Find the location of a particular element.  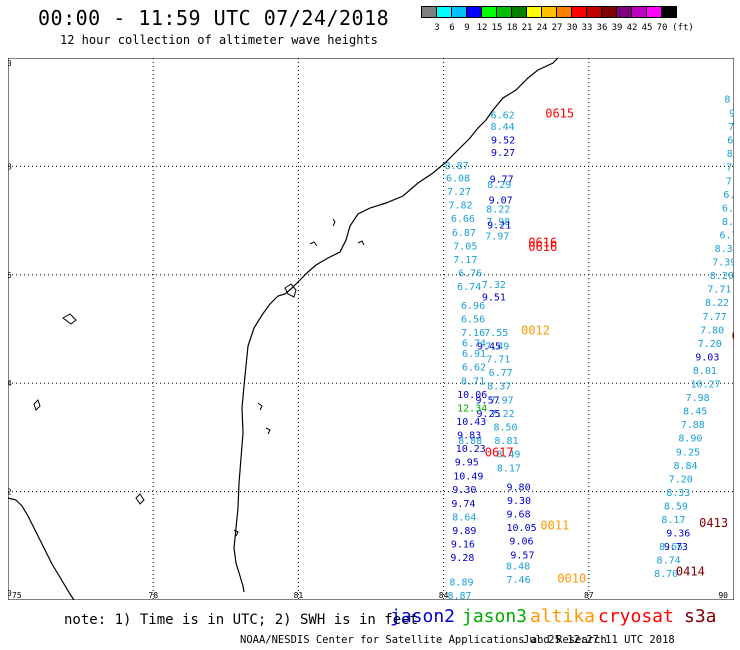

wave-height-value: 9.95 is located at coordinates (467, 463).